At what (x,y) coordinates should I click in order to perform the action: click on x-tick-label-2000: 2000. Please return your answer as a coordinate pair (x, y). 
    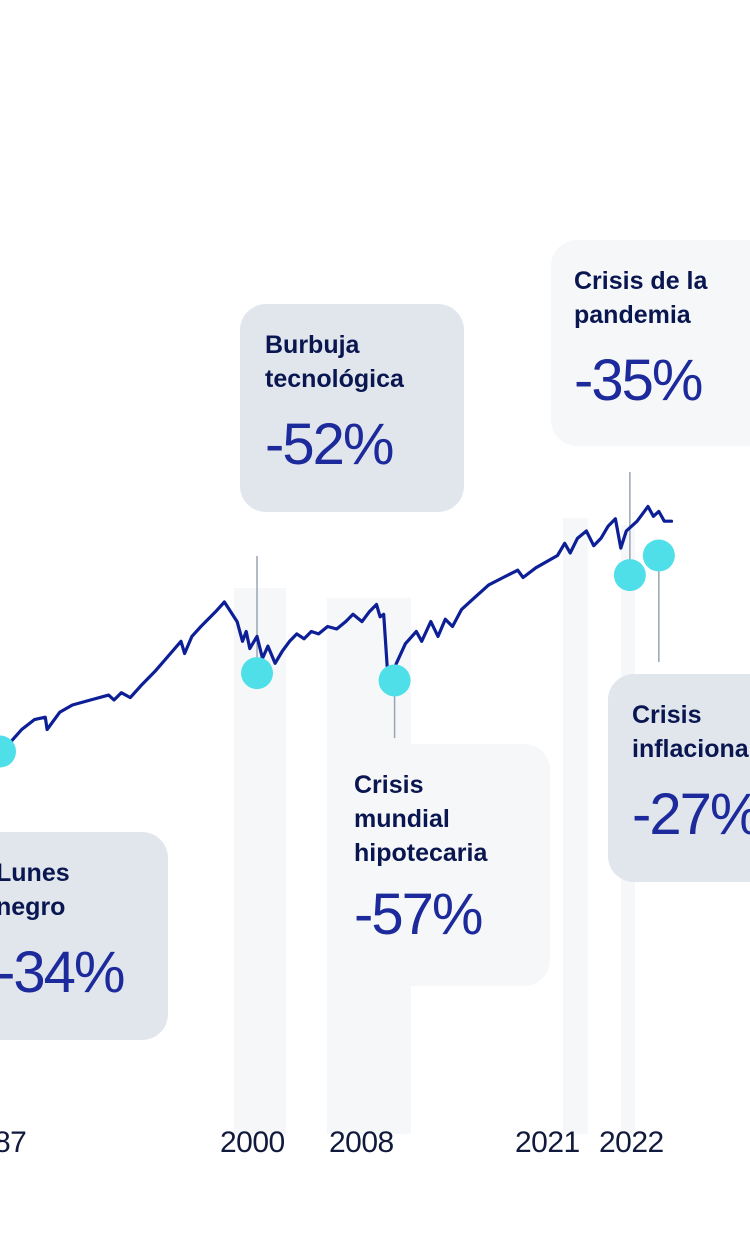
    Looking at the image, I should click on (252, 1142).